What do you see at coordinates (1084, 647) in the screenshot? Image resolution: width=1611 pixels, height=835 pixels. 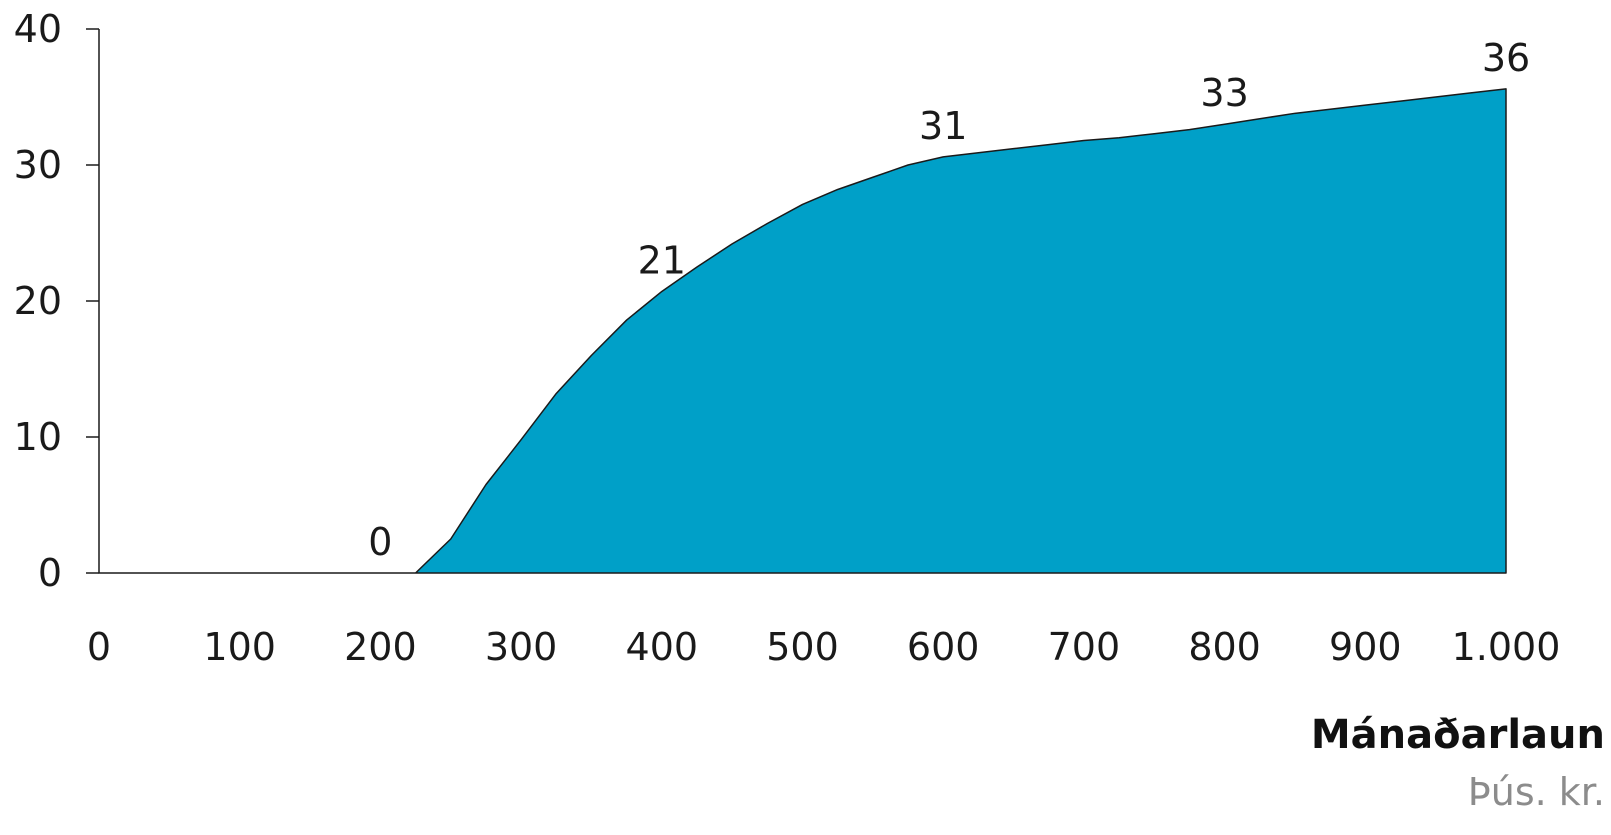 I see `x-tick-label: 700` at bounding box center [1084, 647].